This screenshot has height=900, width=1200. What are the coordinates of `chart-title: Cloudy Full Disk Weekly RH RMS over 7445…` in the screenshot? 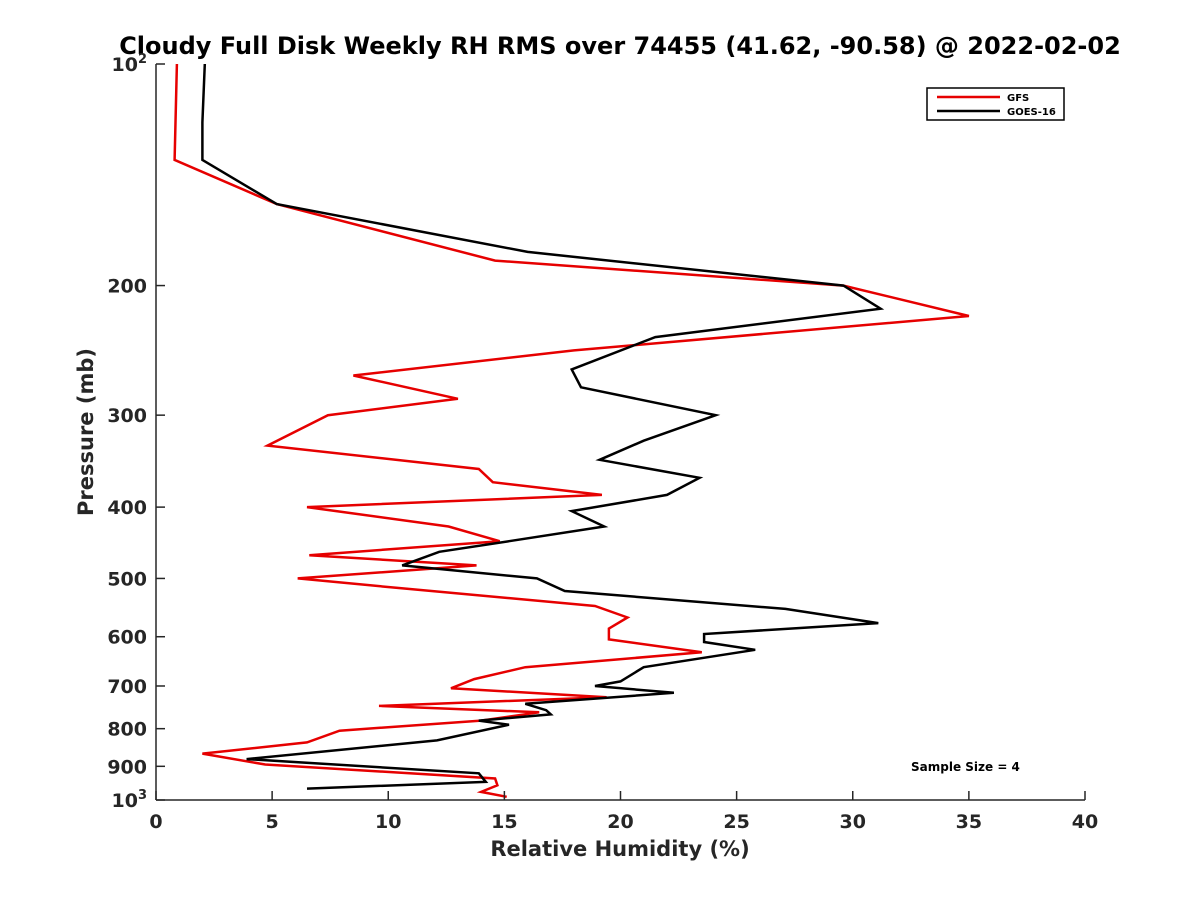 It's located at (620, 46).